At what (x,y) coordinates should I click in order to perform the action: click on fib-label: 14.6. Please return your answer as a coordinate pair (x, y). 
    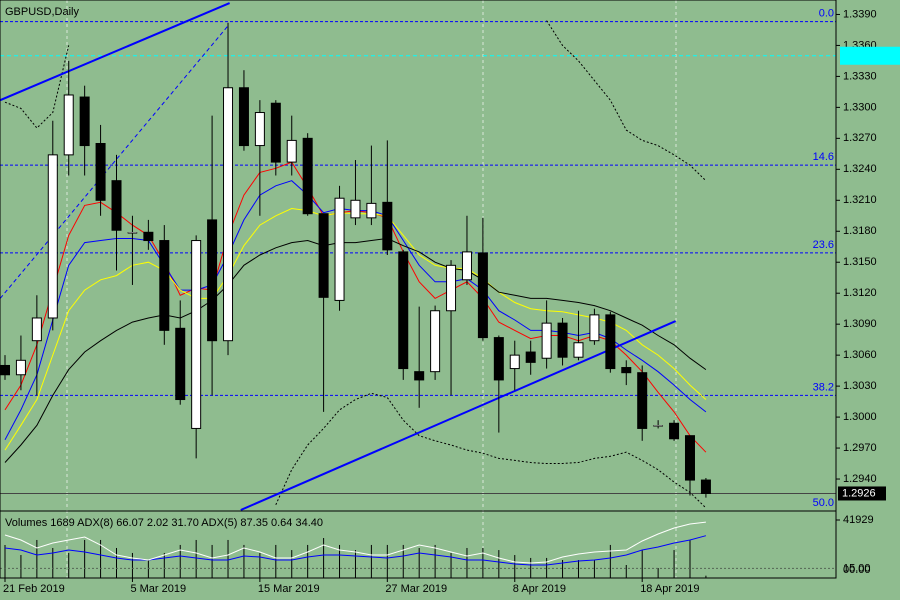
    Looking at the image, I should click on (823, 157).